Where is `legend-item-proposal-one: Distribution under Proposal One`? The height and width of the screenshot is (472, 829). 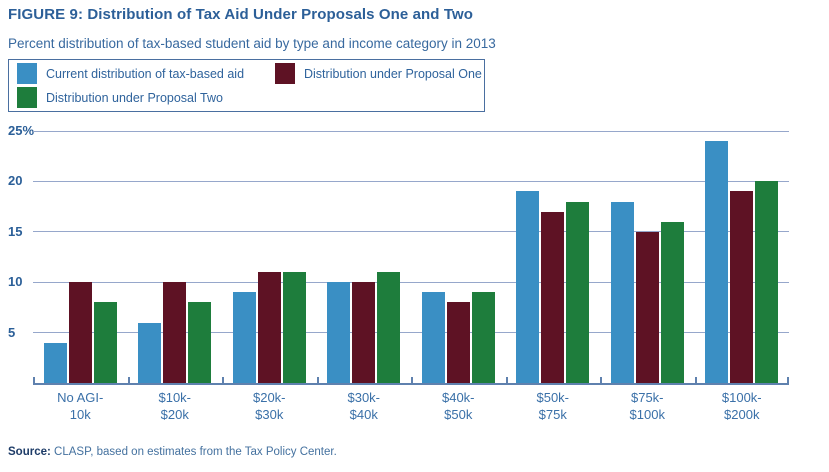 legend-item-proposal-one: Distribution under Proposal One is located at coordinates (378, 73).